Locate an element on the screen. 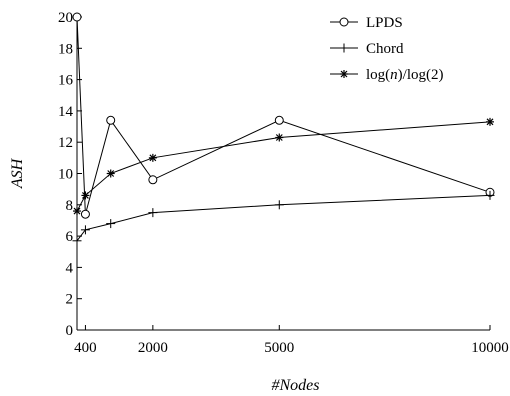 This screenshot has height=396, width=510. x-tick-label: 2000 is located at coordinates (153, 348).